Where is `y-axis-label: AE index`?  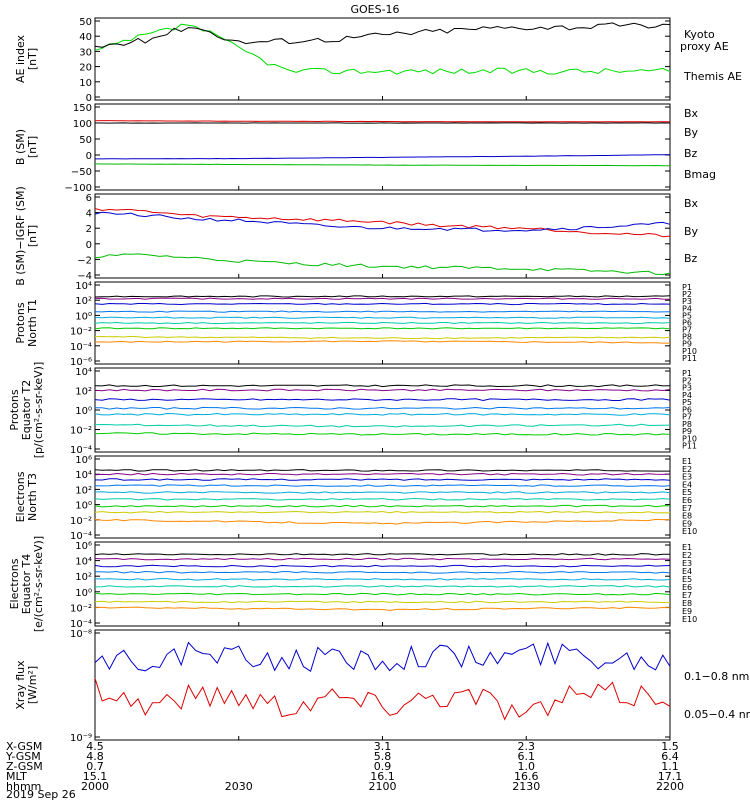
y-axis-label: AE index is located at coordinates (20, 58).